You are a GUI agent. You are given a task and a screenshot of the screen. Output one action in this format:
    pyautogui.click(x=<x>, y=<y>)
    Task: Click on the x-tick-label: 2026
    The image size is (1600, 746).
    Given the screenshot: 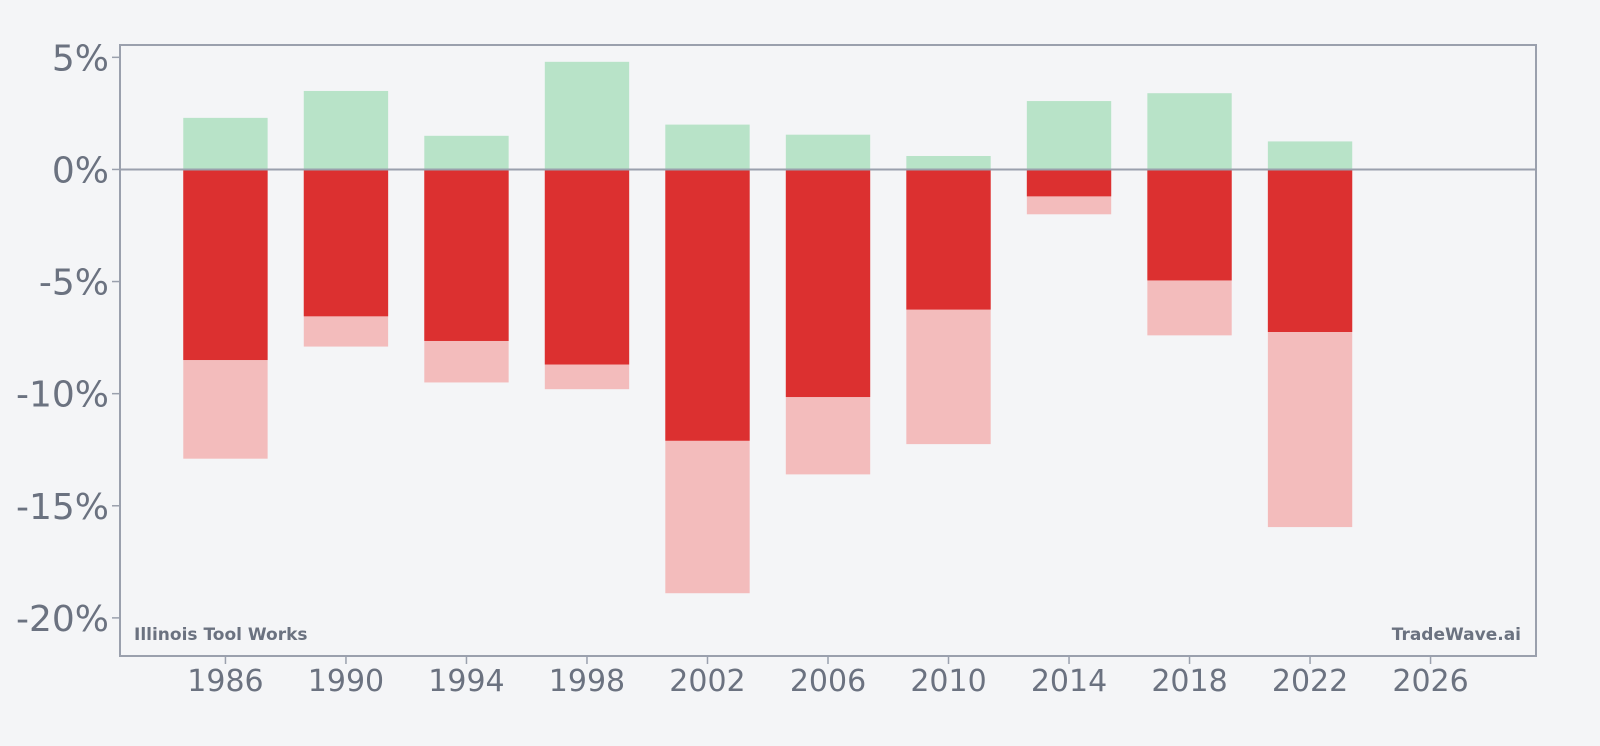 What is the action you would take?
    pyautogui.click(x=1430, y=681)
    